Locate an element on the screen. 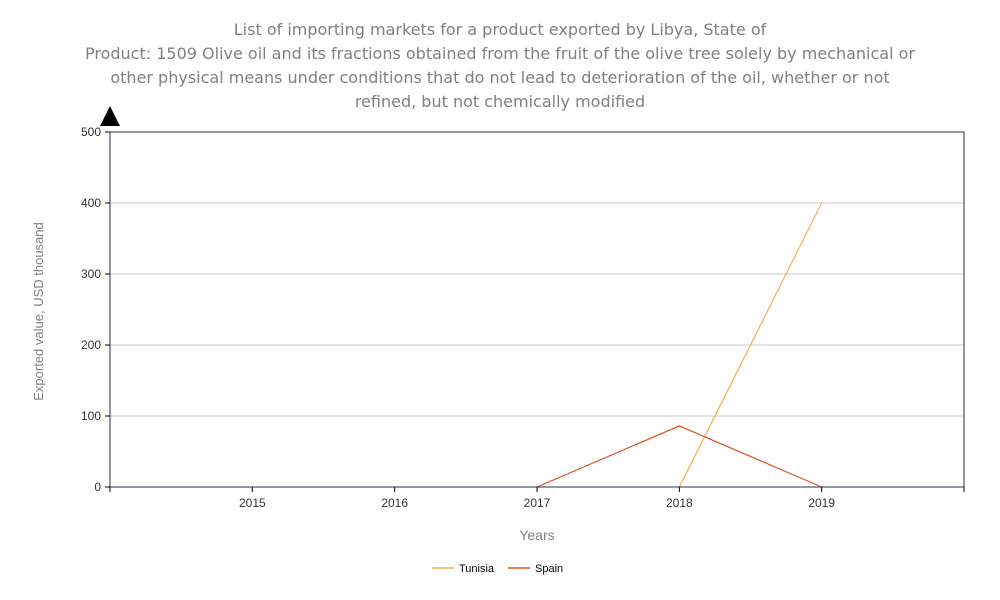 This screenshot has width=1000, height=600. series-line-spain is located at coordinates (679, 456).